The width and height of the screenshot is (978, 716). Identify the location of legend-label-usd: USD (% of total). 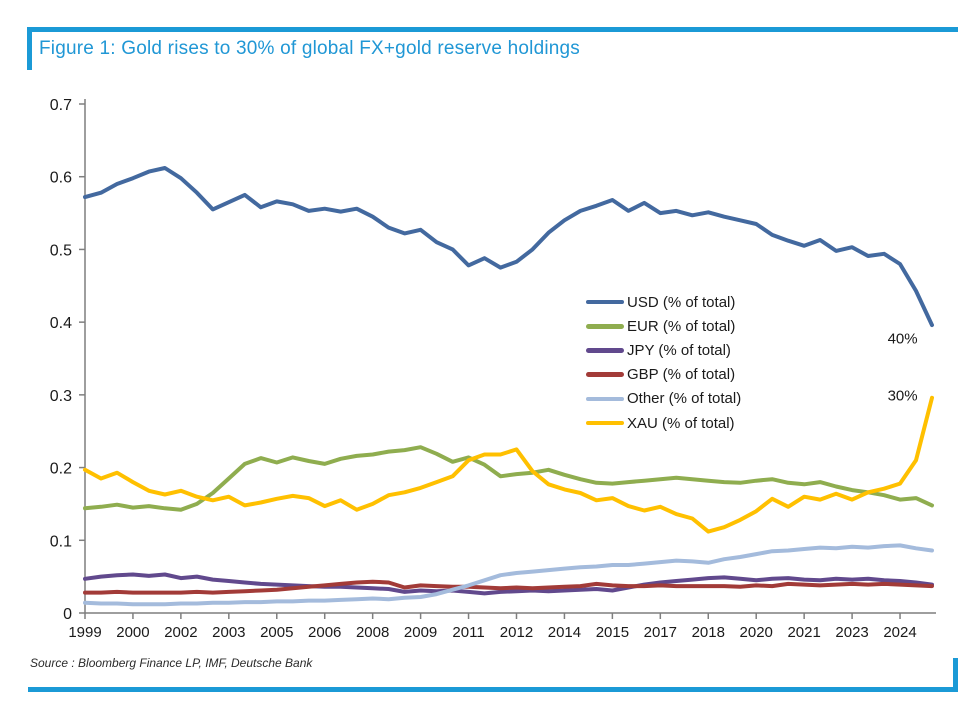
(681, 302).